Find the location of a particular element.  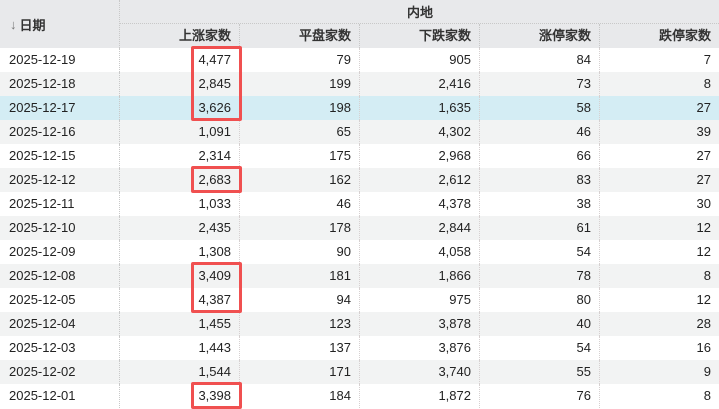

limit-up-count-cell: 80 is located at coordinates (540, 300).